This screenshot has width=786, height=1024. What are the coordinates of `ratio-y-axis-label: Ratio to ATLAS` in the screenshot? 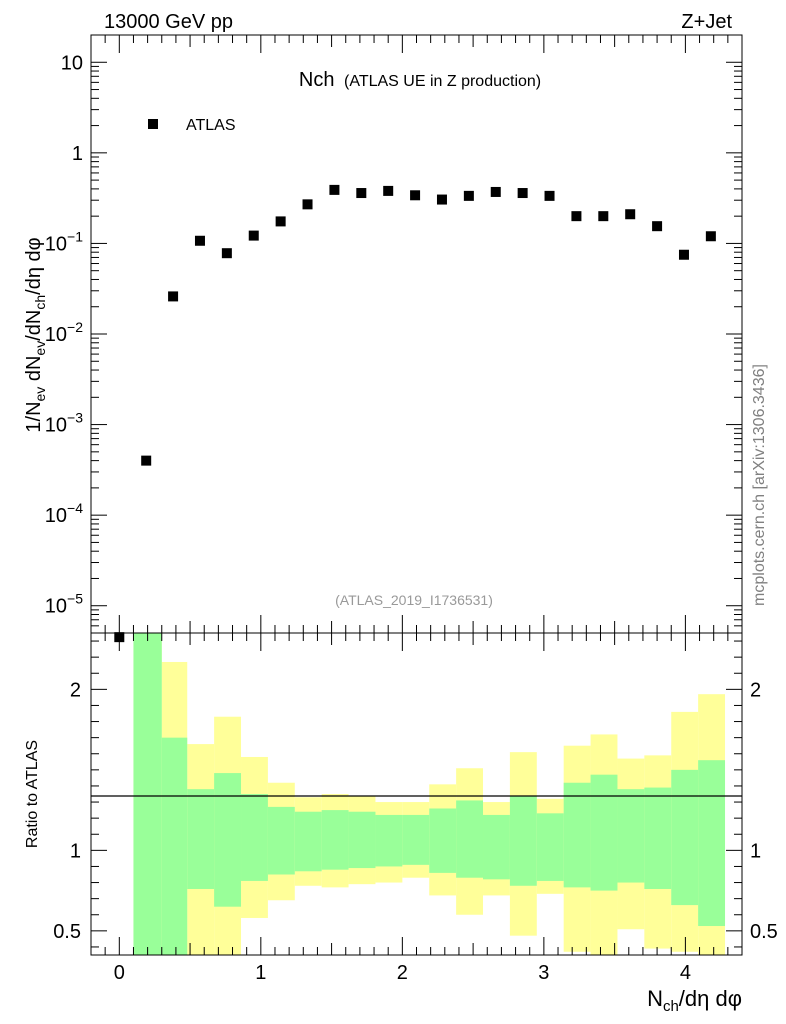 It's located at (32, 794).